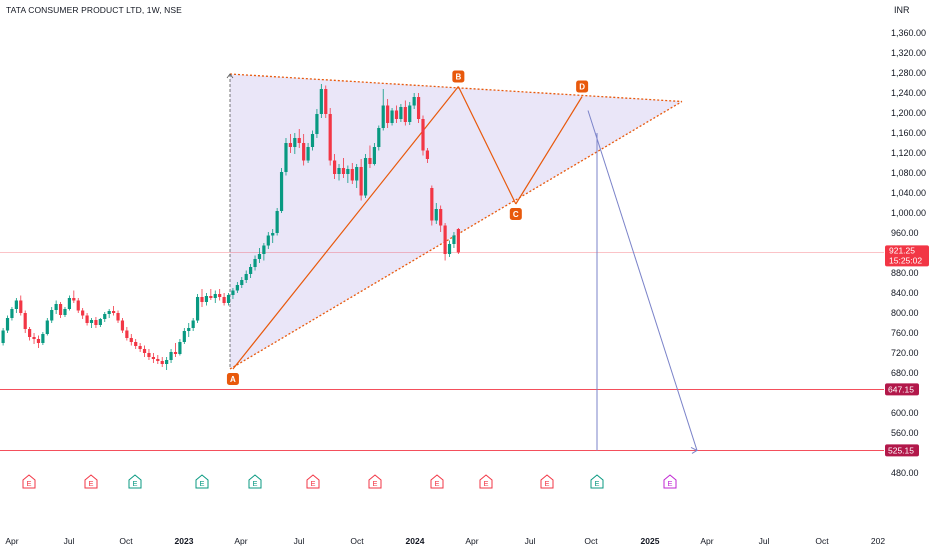  What do you see at coordinates (650, 541) in the screenshot?
I see `x-axis-tick-label: 2025` at bounding box center [650, 541].